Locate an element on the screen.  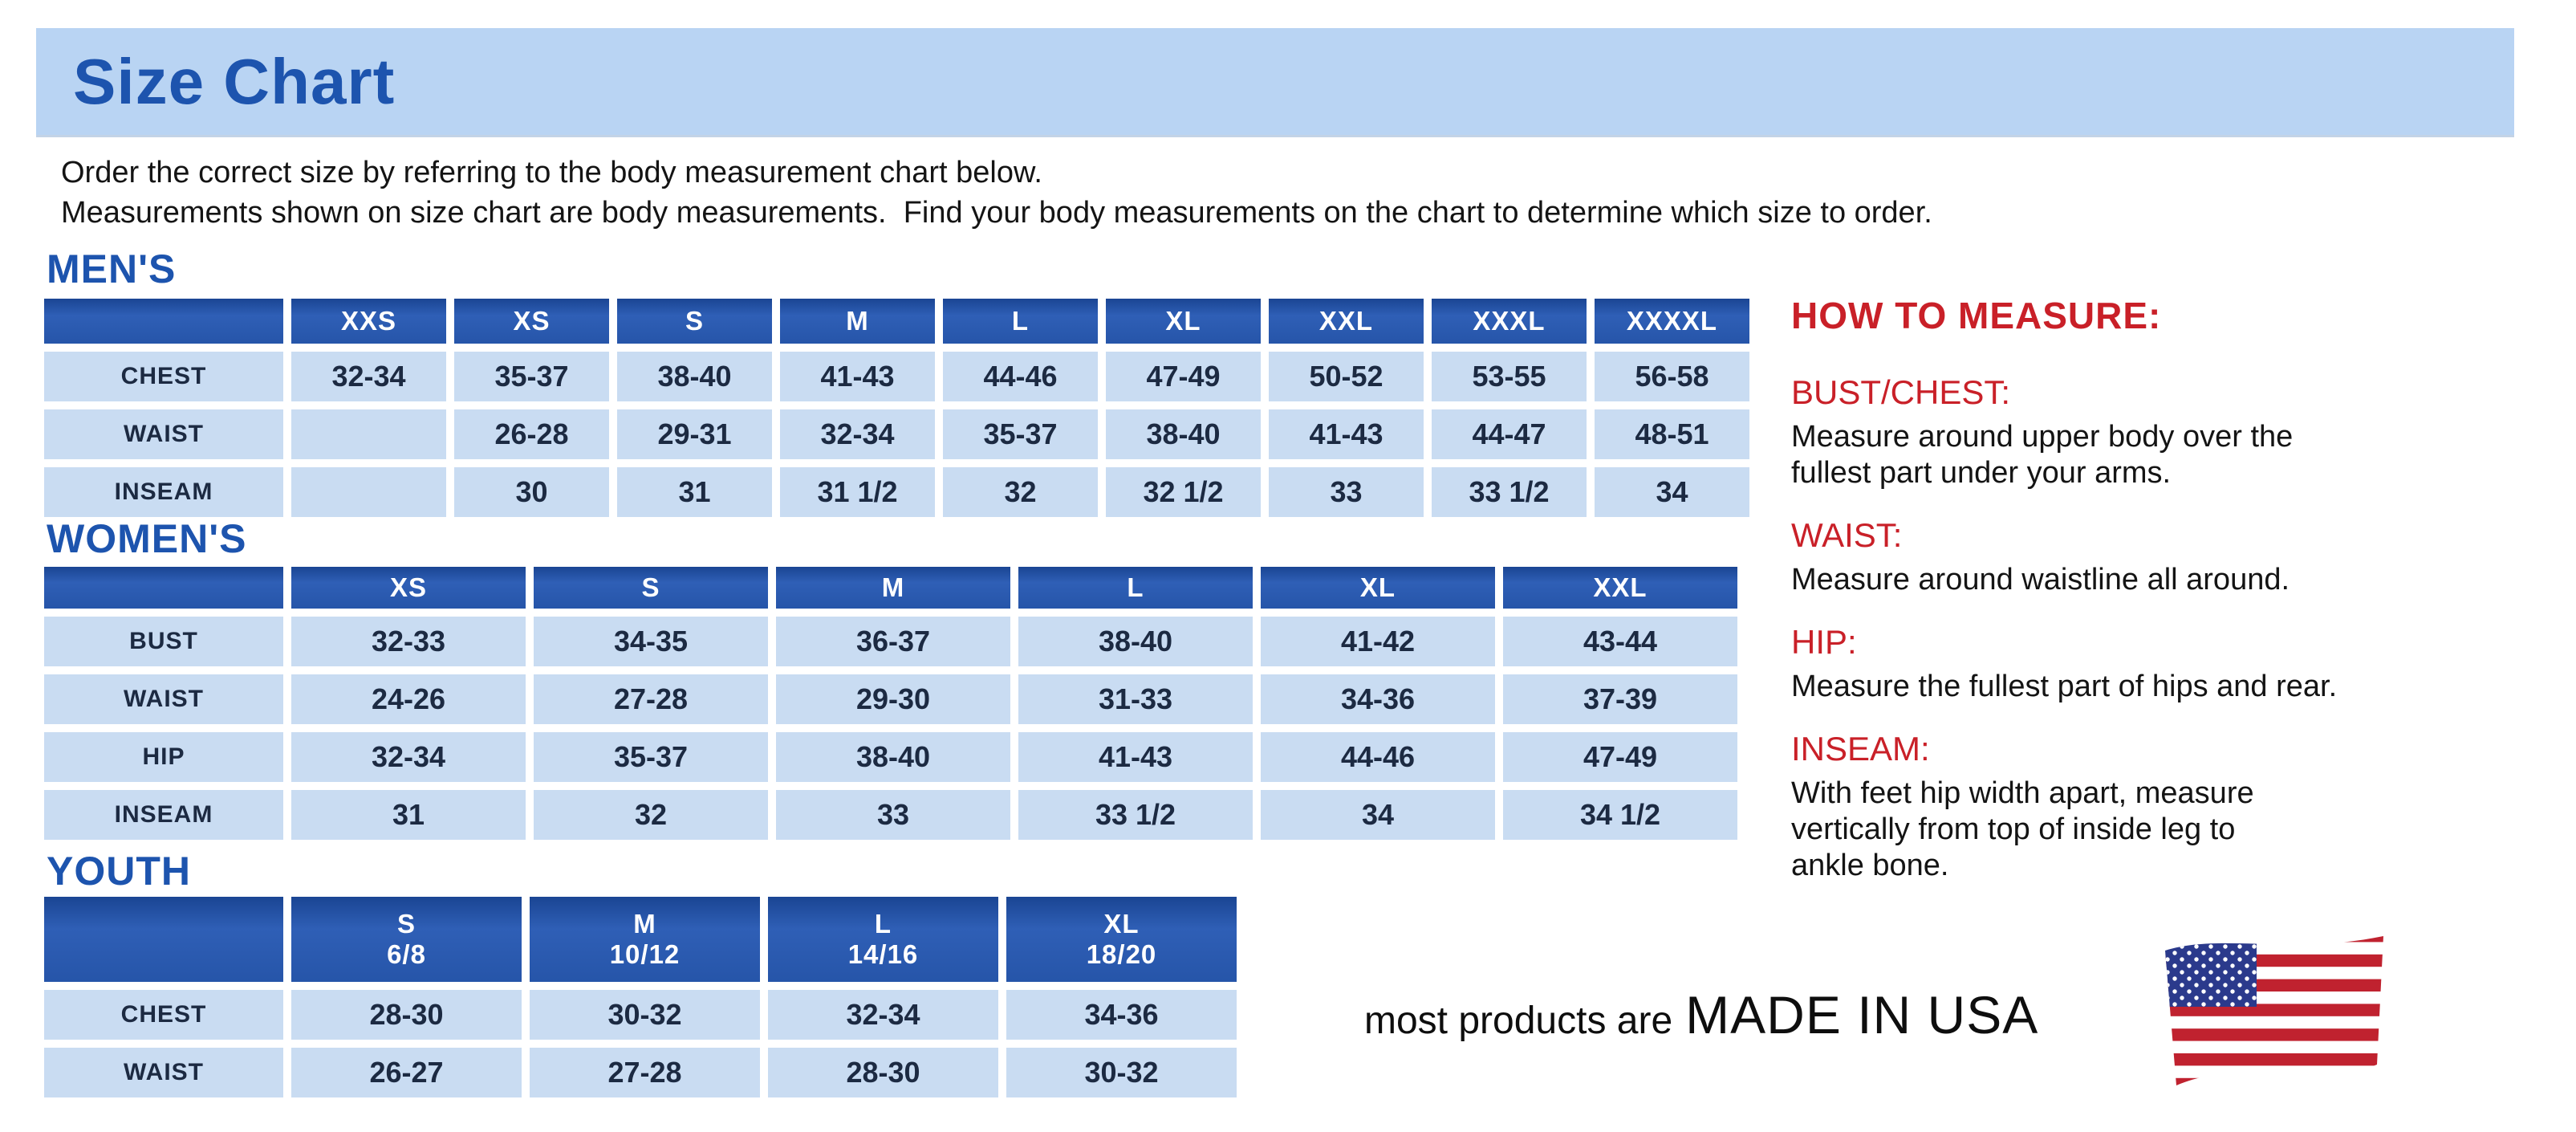
size-cell: 29-31 is located at coordinates (695, 434).